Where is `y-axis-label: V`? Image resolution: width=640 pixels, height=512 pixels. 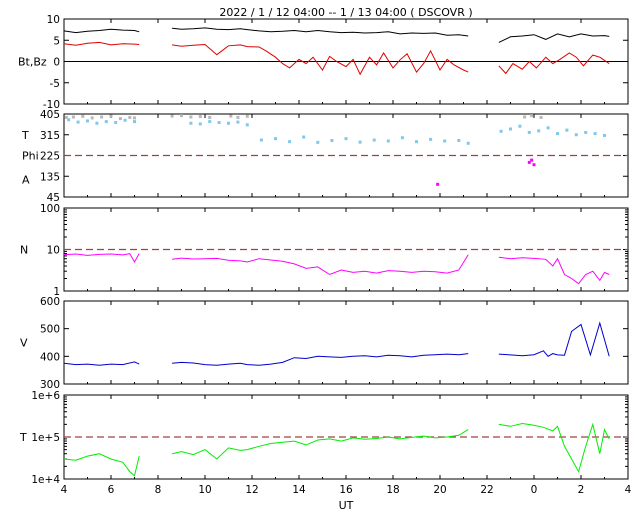
y-axis-label: V is located at coordinates (24, 343).